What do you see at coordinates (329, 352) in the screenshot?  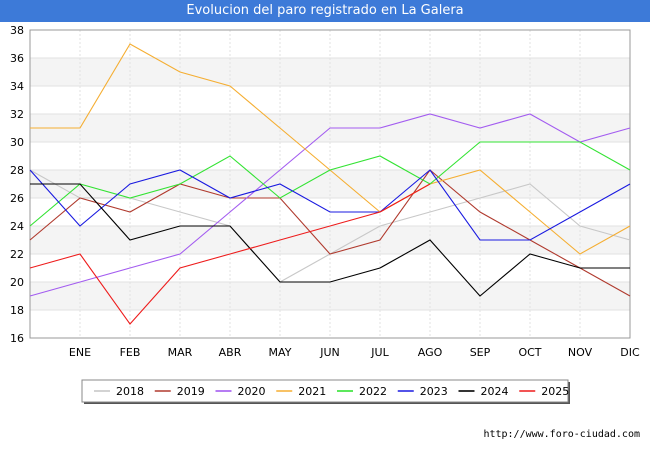 I see `x-tick-label: JUN` at bounding box center [329, 352].